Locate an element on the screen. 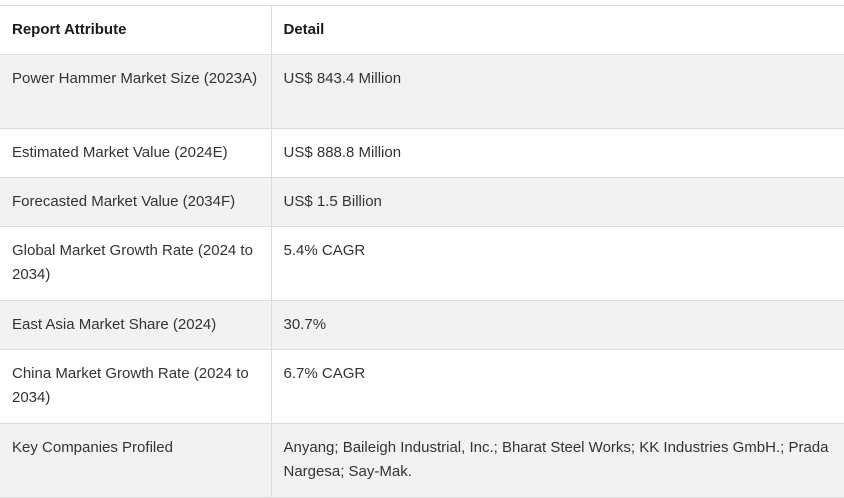 Image resolution: width=844 pixels, height=498 pixels. detail-cell: US$ 843.4 Million is located at coordinates (557, 91).